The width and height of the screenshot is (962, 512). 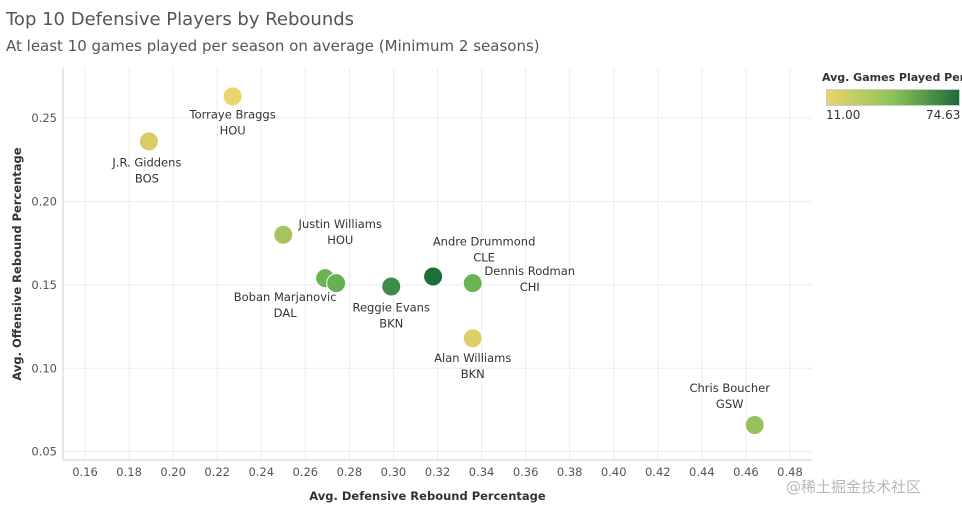 What do you see at coordinates (261, 472) in the screenshot?
I see `x-tick-label: 0.24` at bounding box center [261, 472].